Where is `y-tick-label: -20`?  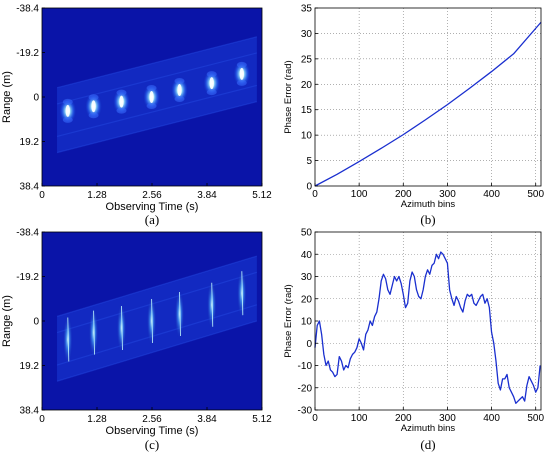 y-tick-label: -20 is located at coordinates (305, 388).